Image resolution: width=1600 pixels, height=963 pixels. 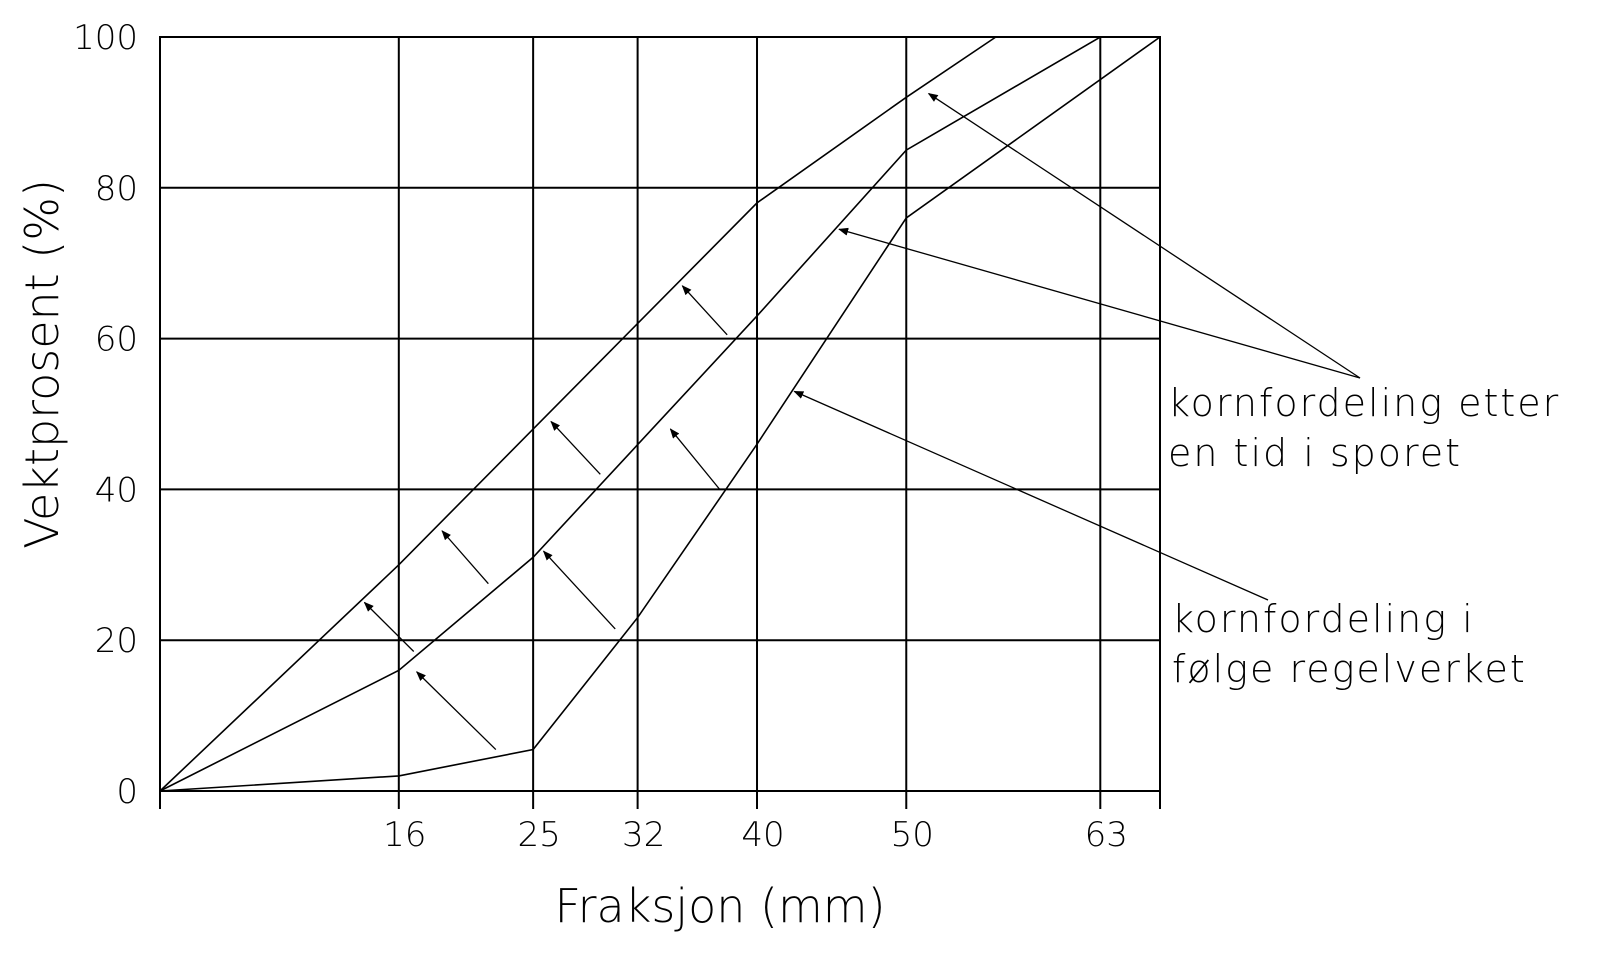 What do you see at coordinates (105, 38) in the screenshot?
I see `y-tick-label-100: 100` at bounding box center [105, 38].